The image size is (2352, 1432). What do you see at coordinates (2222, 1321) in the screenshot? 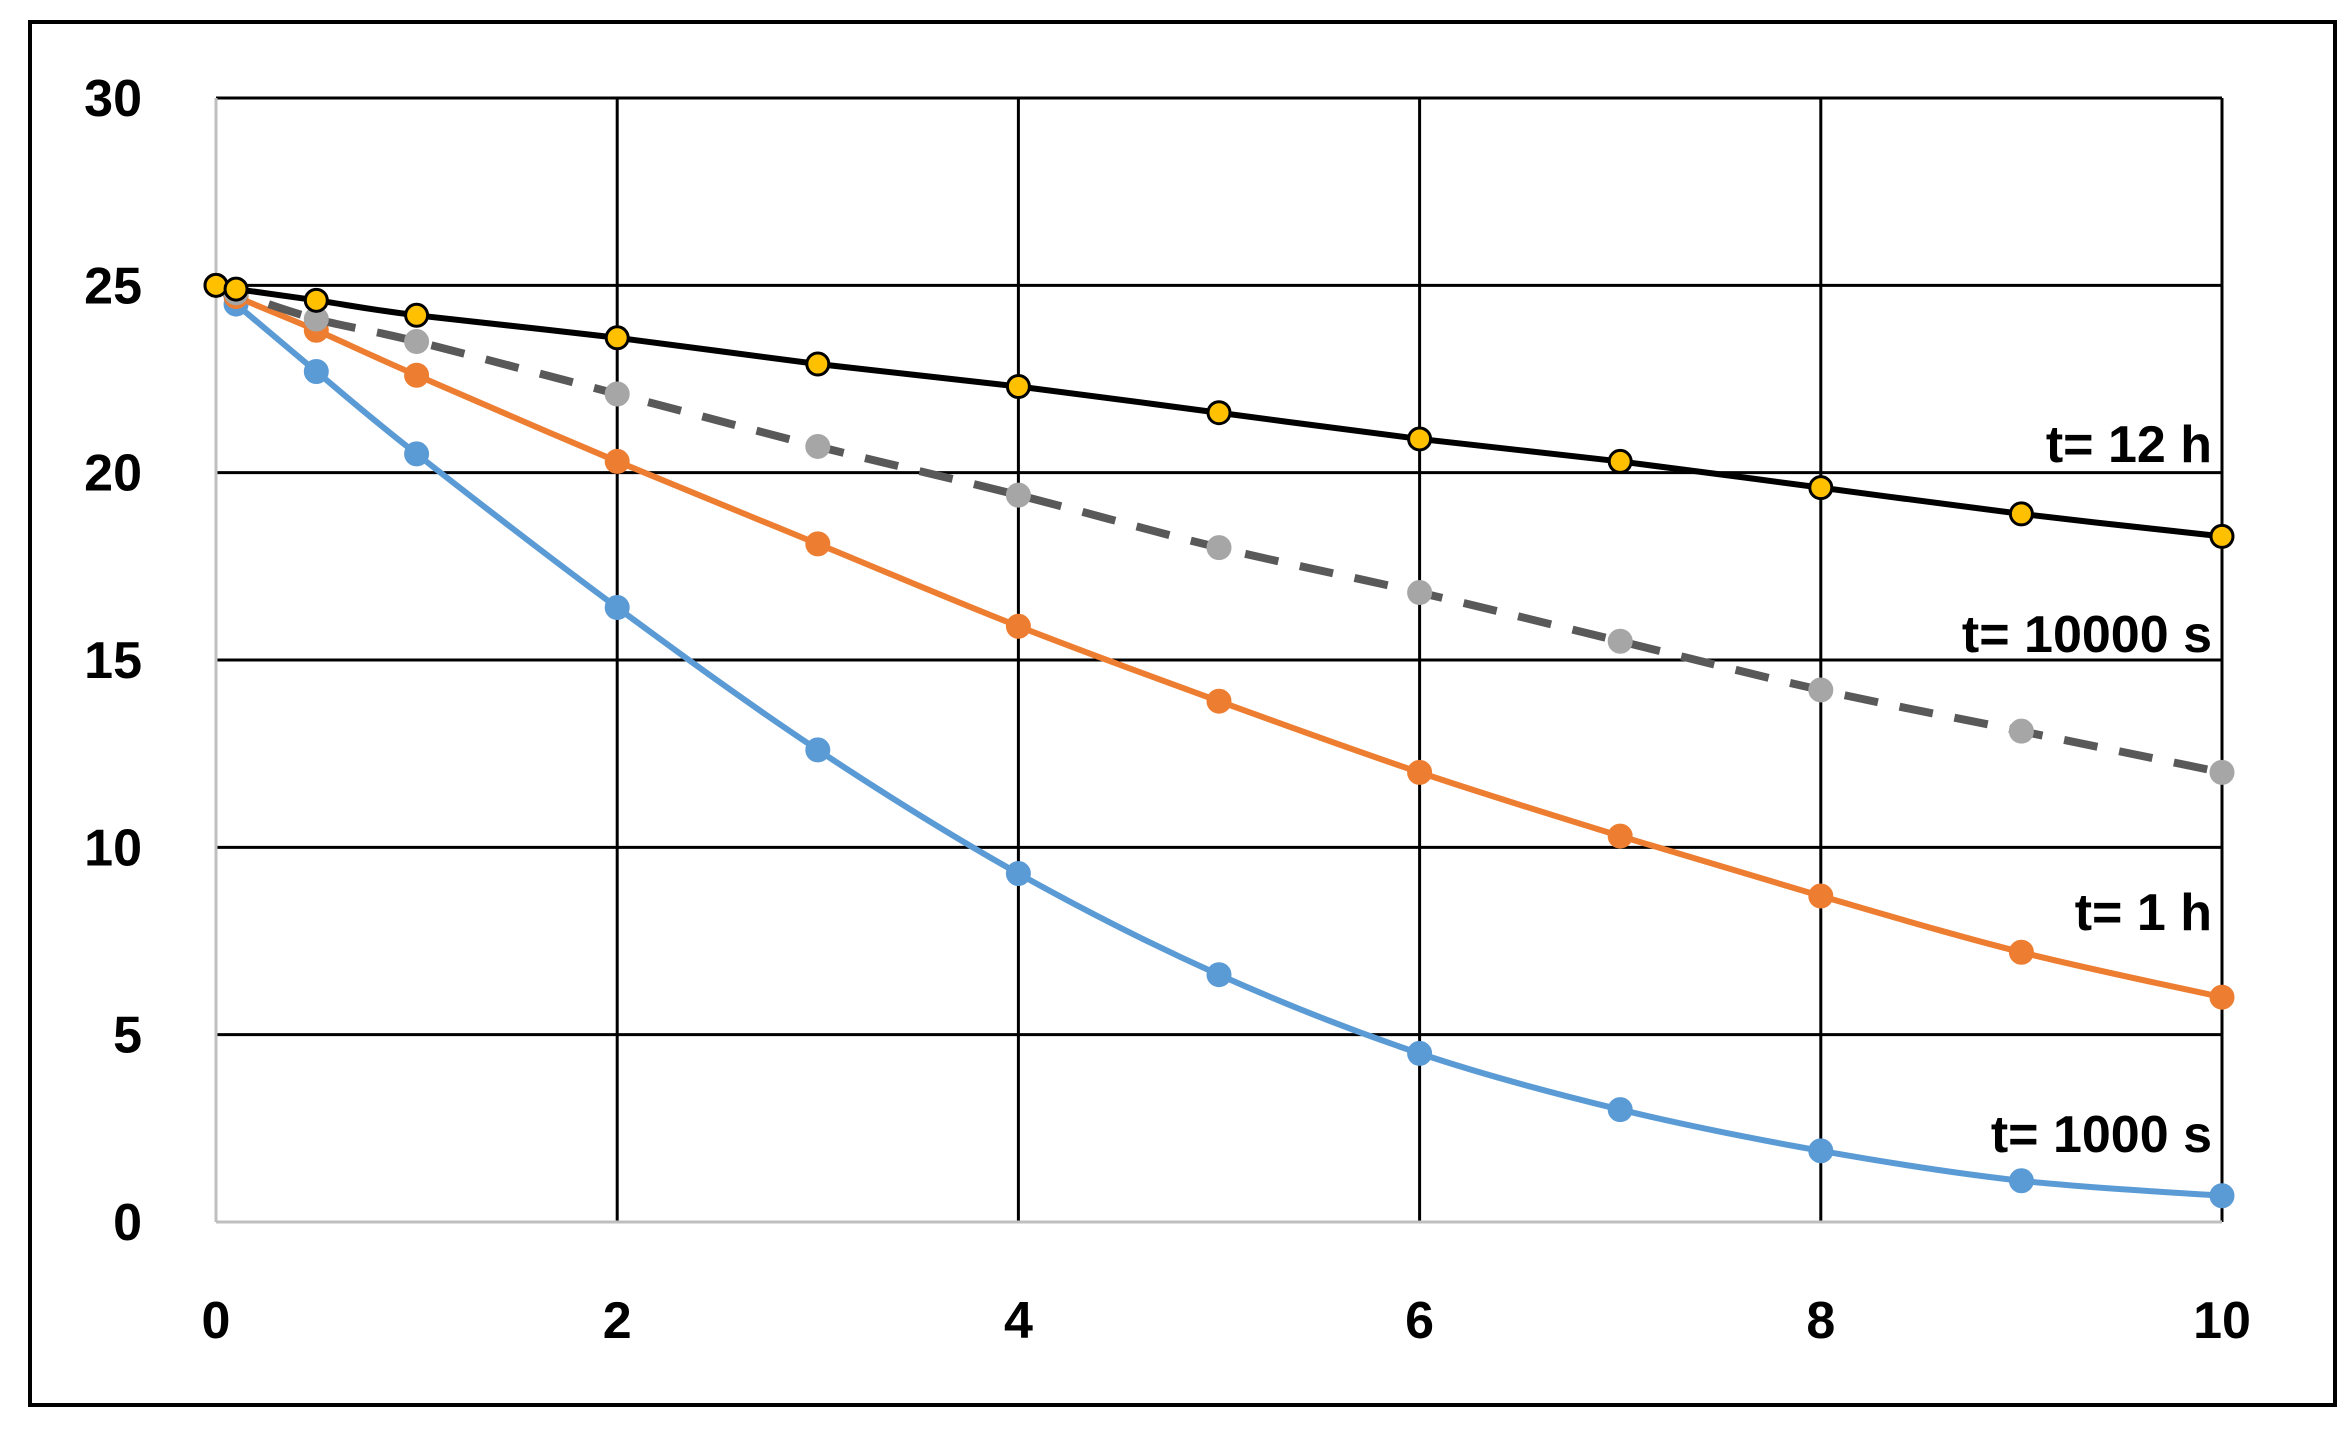
I see `x-tick-label: 10` at bounding box center [2222, 1321].